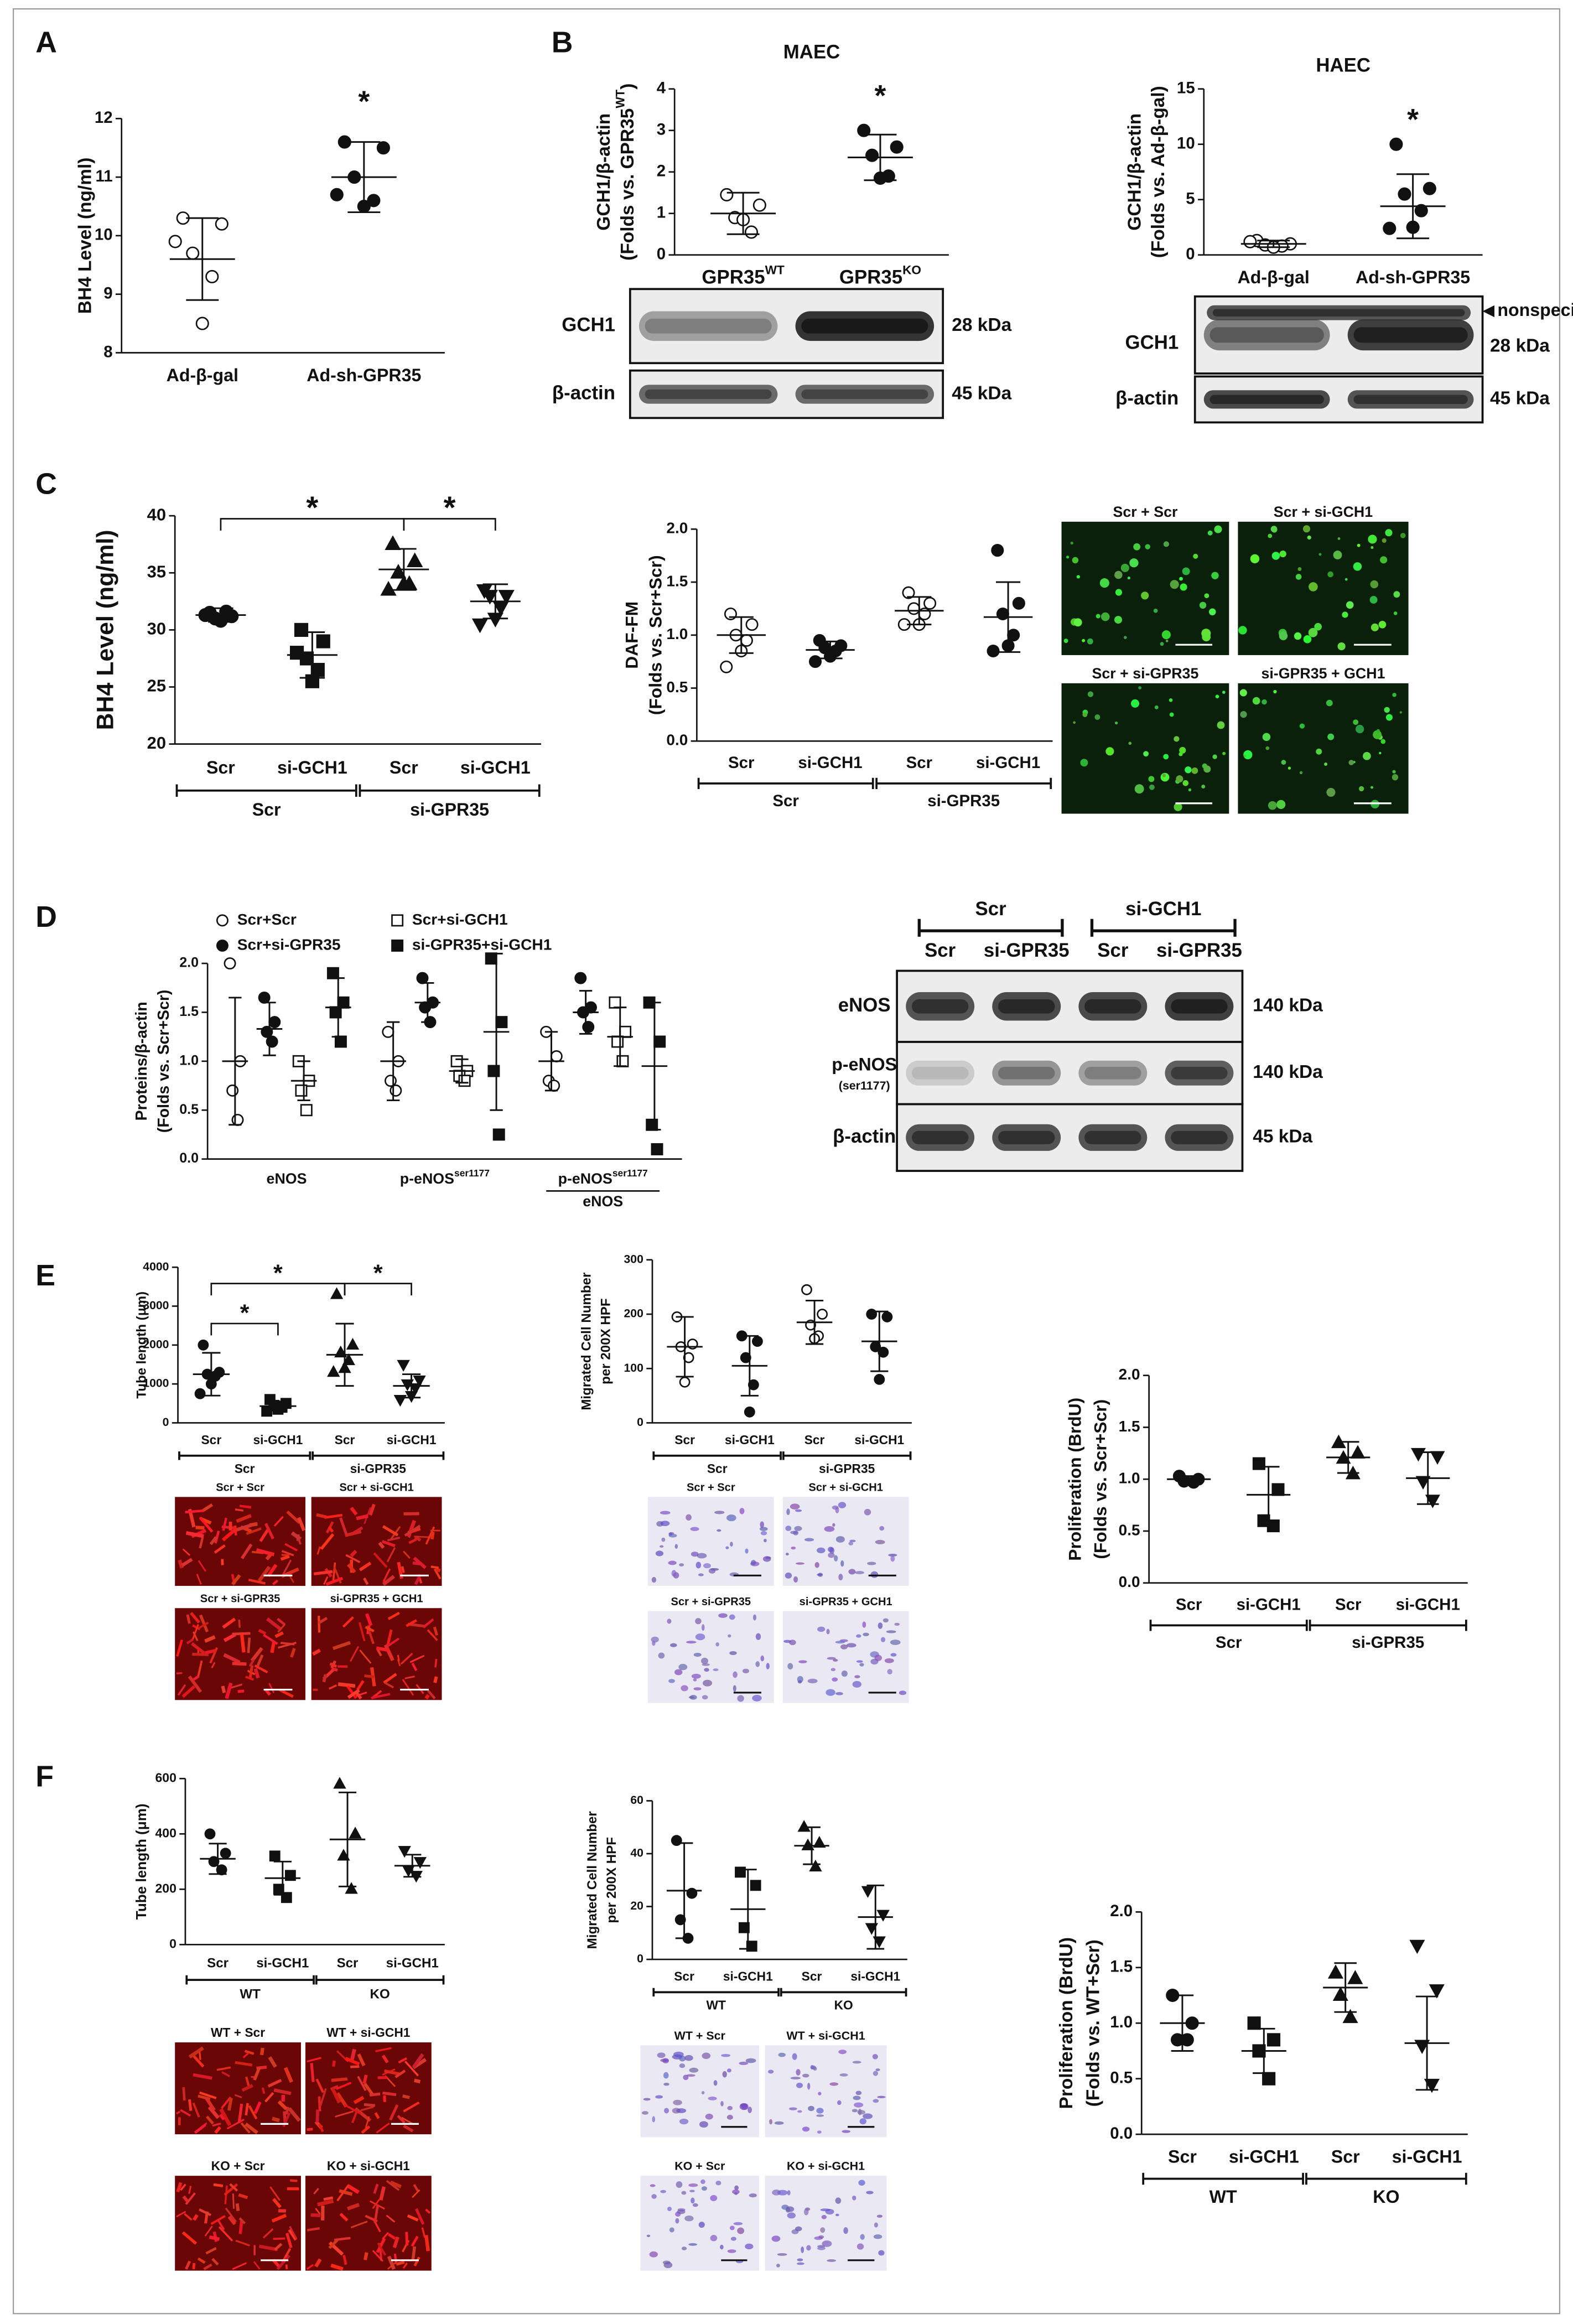  What do you see at coordinates (1121, 2133) in the screenshot?
I see `y-tick-label: 0.0` at bounding box center [1121, 2133].